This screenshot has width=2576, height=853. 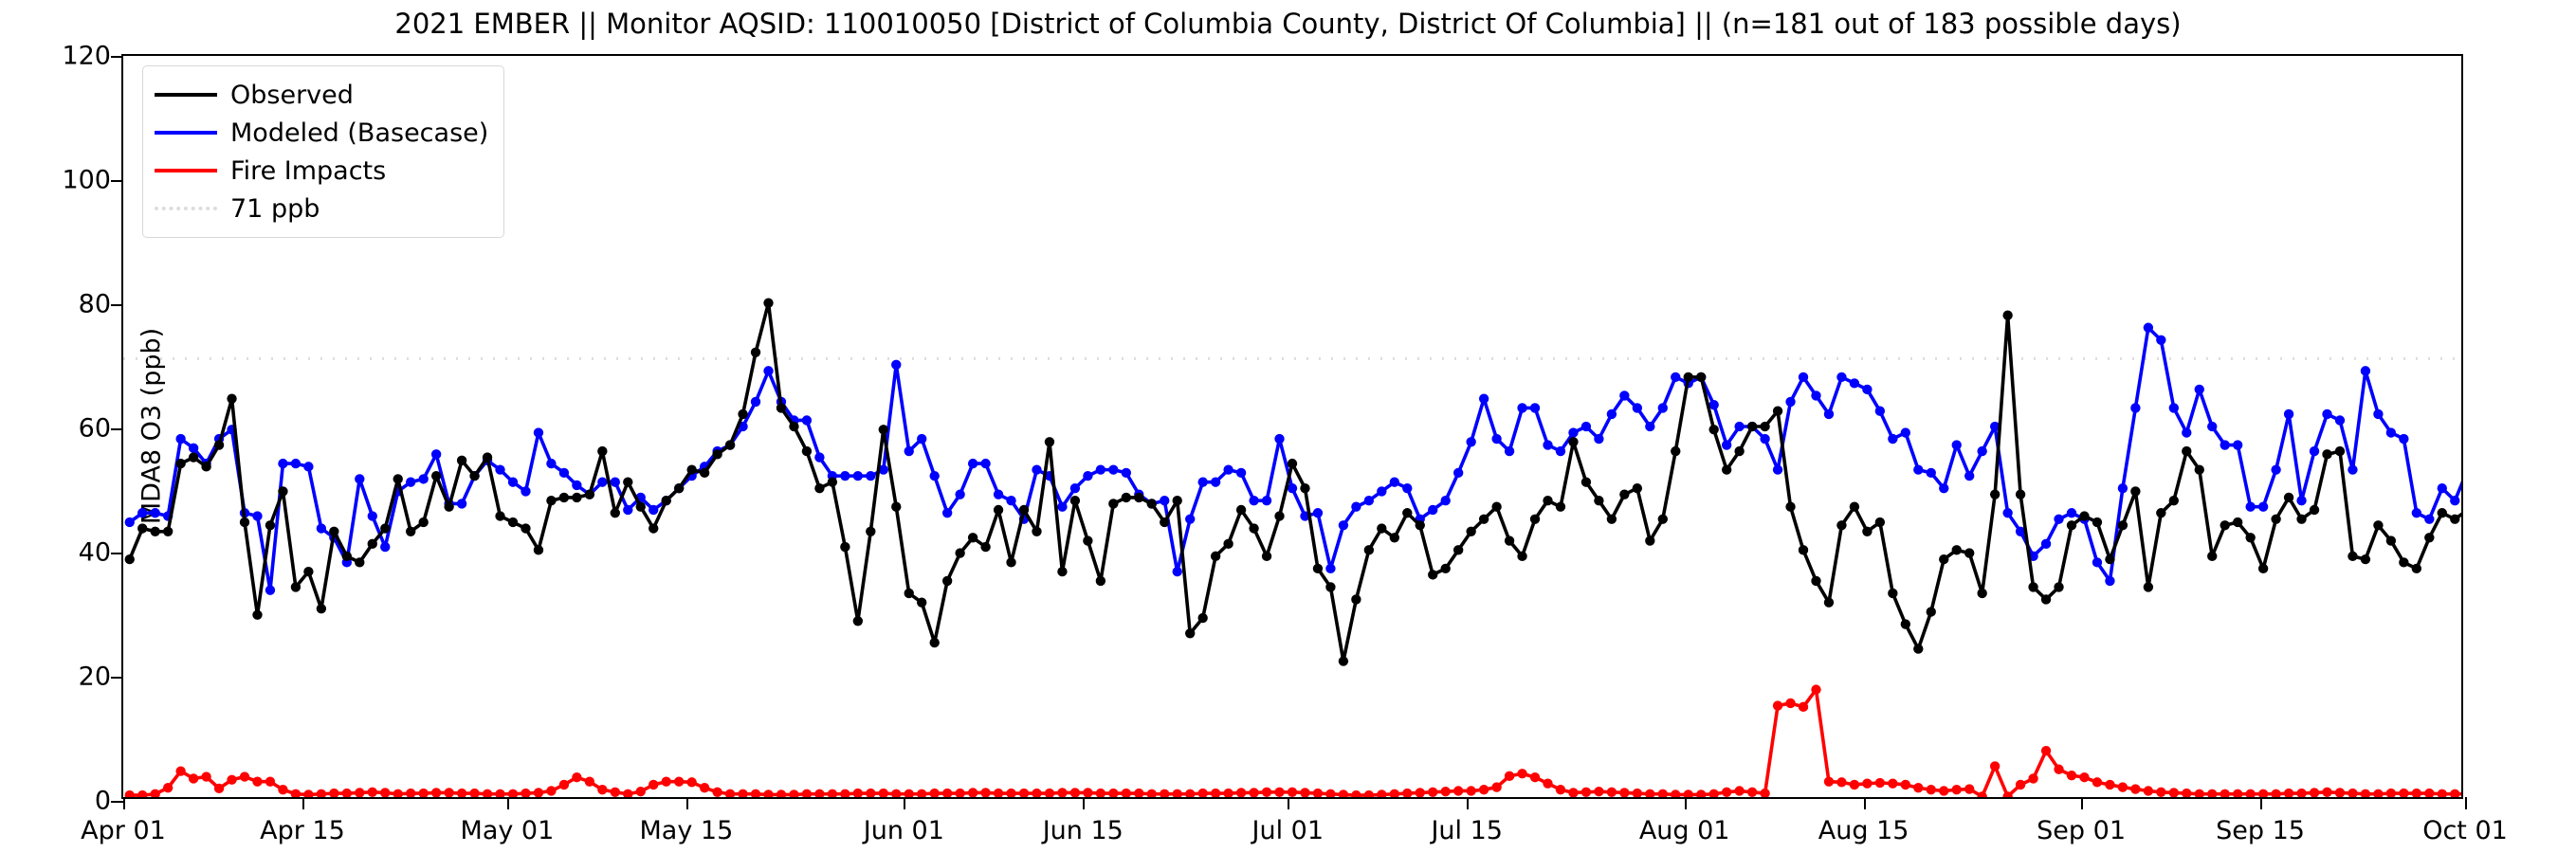 I want to click on y-tick-label: 60, so click(x=94, y=428).